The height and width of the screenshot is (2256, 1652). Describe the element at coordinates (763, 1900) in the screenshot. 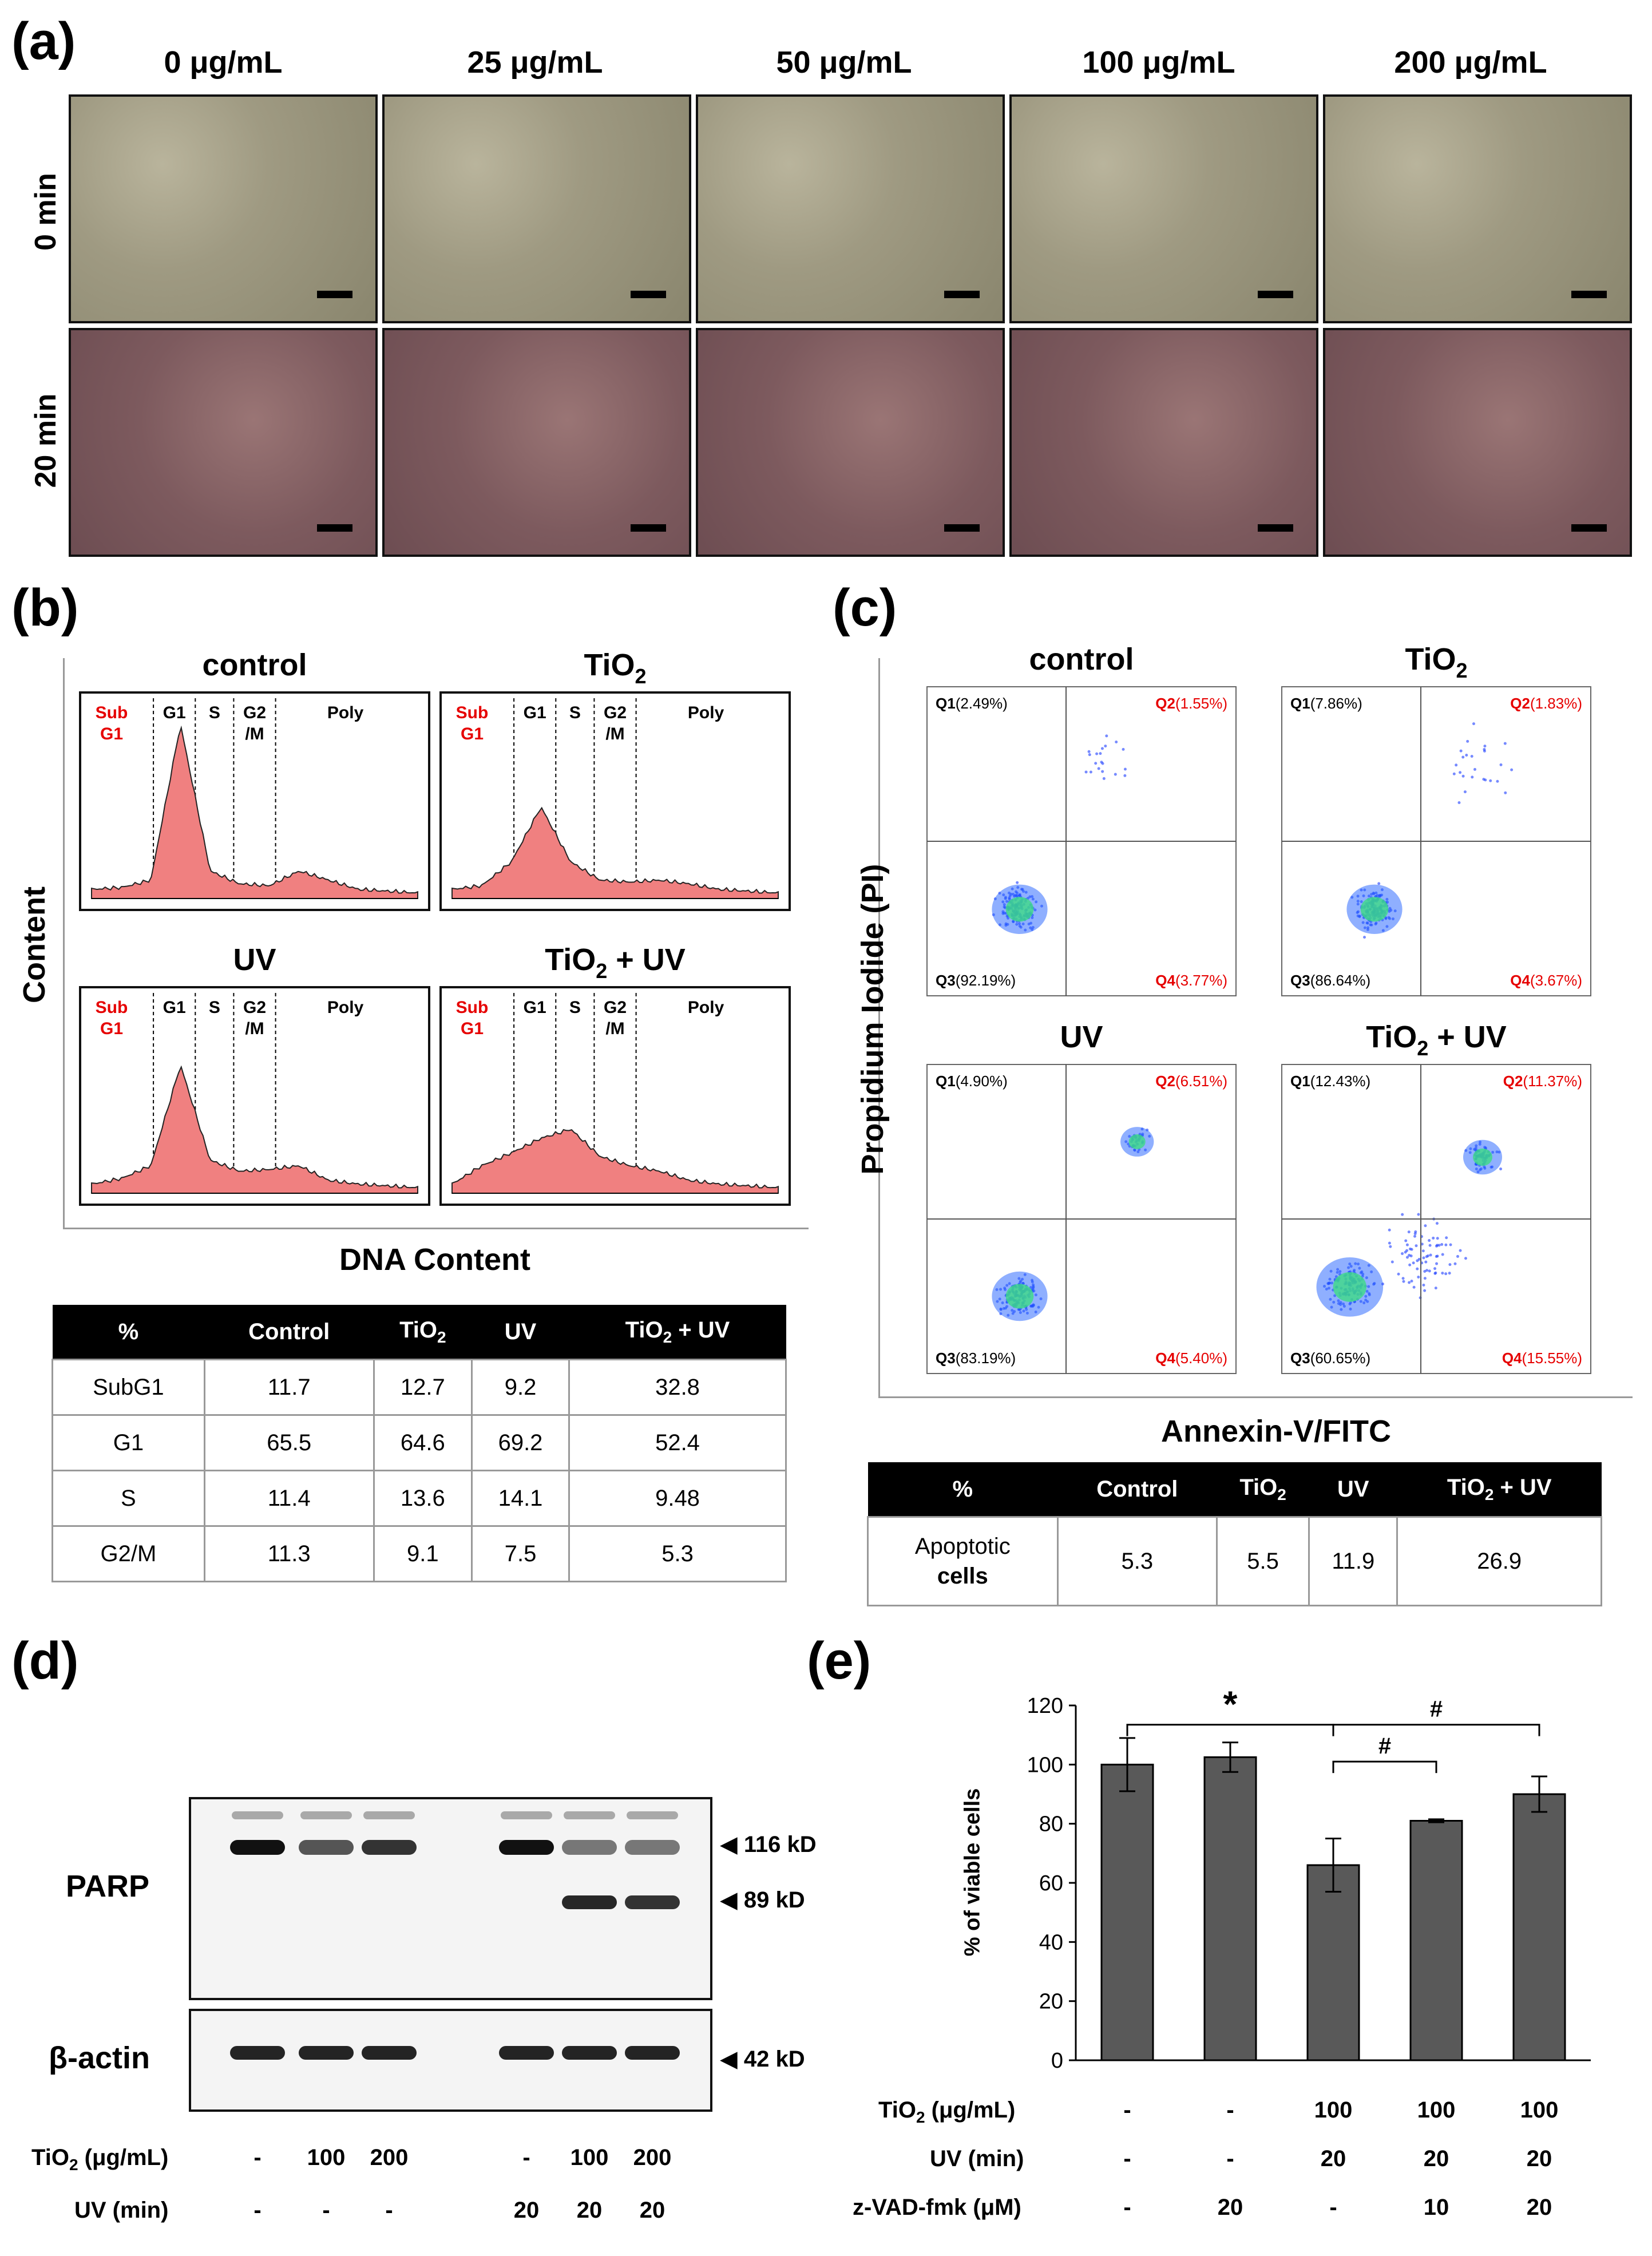

I see `marker-89: ◀ 89 kD` at that location.